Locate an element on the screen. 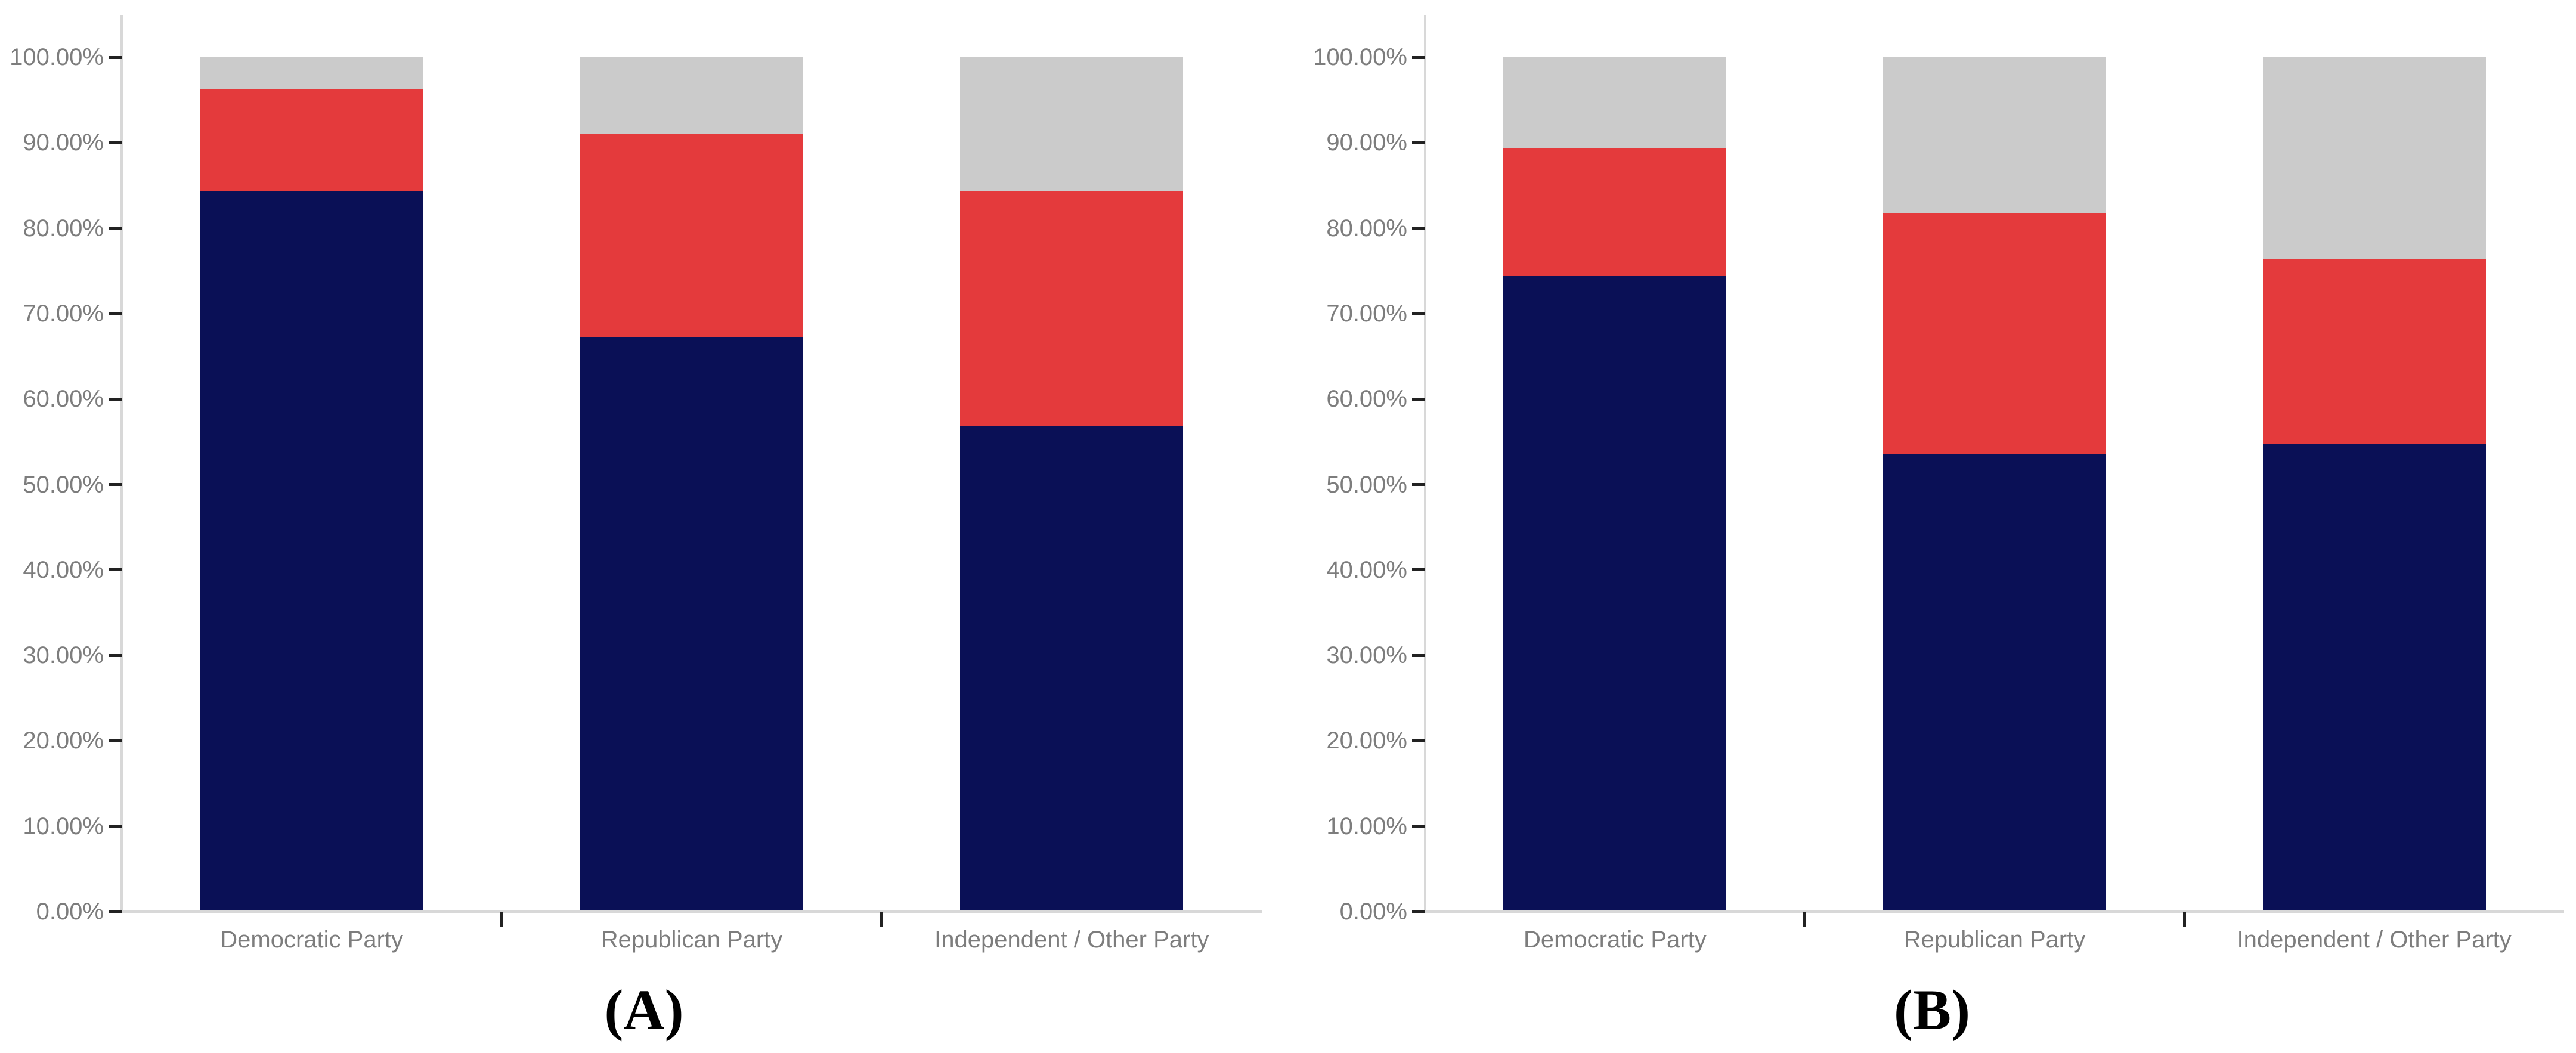  y-axis-line-a is located at coordinates (122, 464).